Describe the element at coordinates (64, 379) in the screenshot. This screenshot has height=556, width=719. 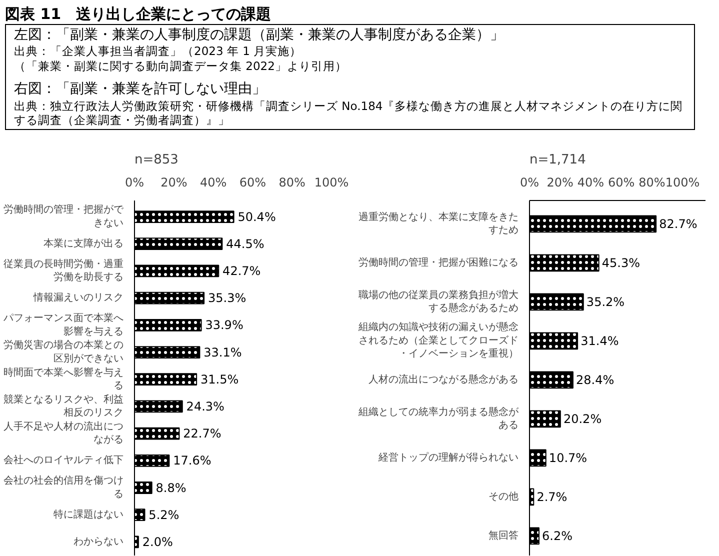
I see `y-tick-label: 時間面で本業へ影響を与える` at that location.